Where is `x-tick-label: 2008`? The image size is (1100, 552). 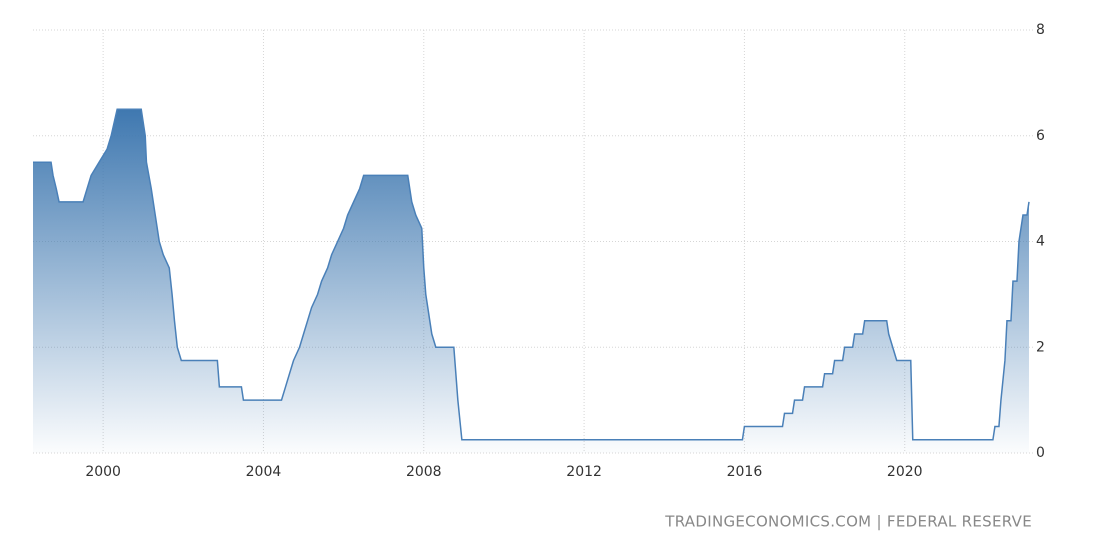
x-tick-label: 2008 is located at coordinates (424, 472).